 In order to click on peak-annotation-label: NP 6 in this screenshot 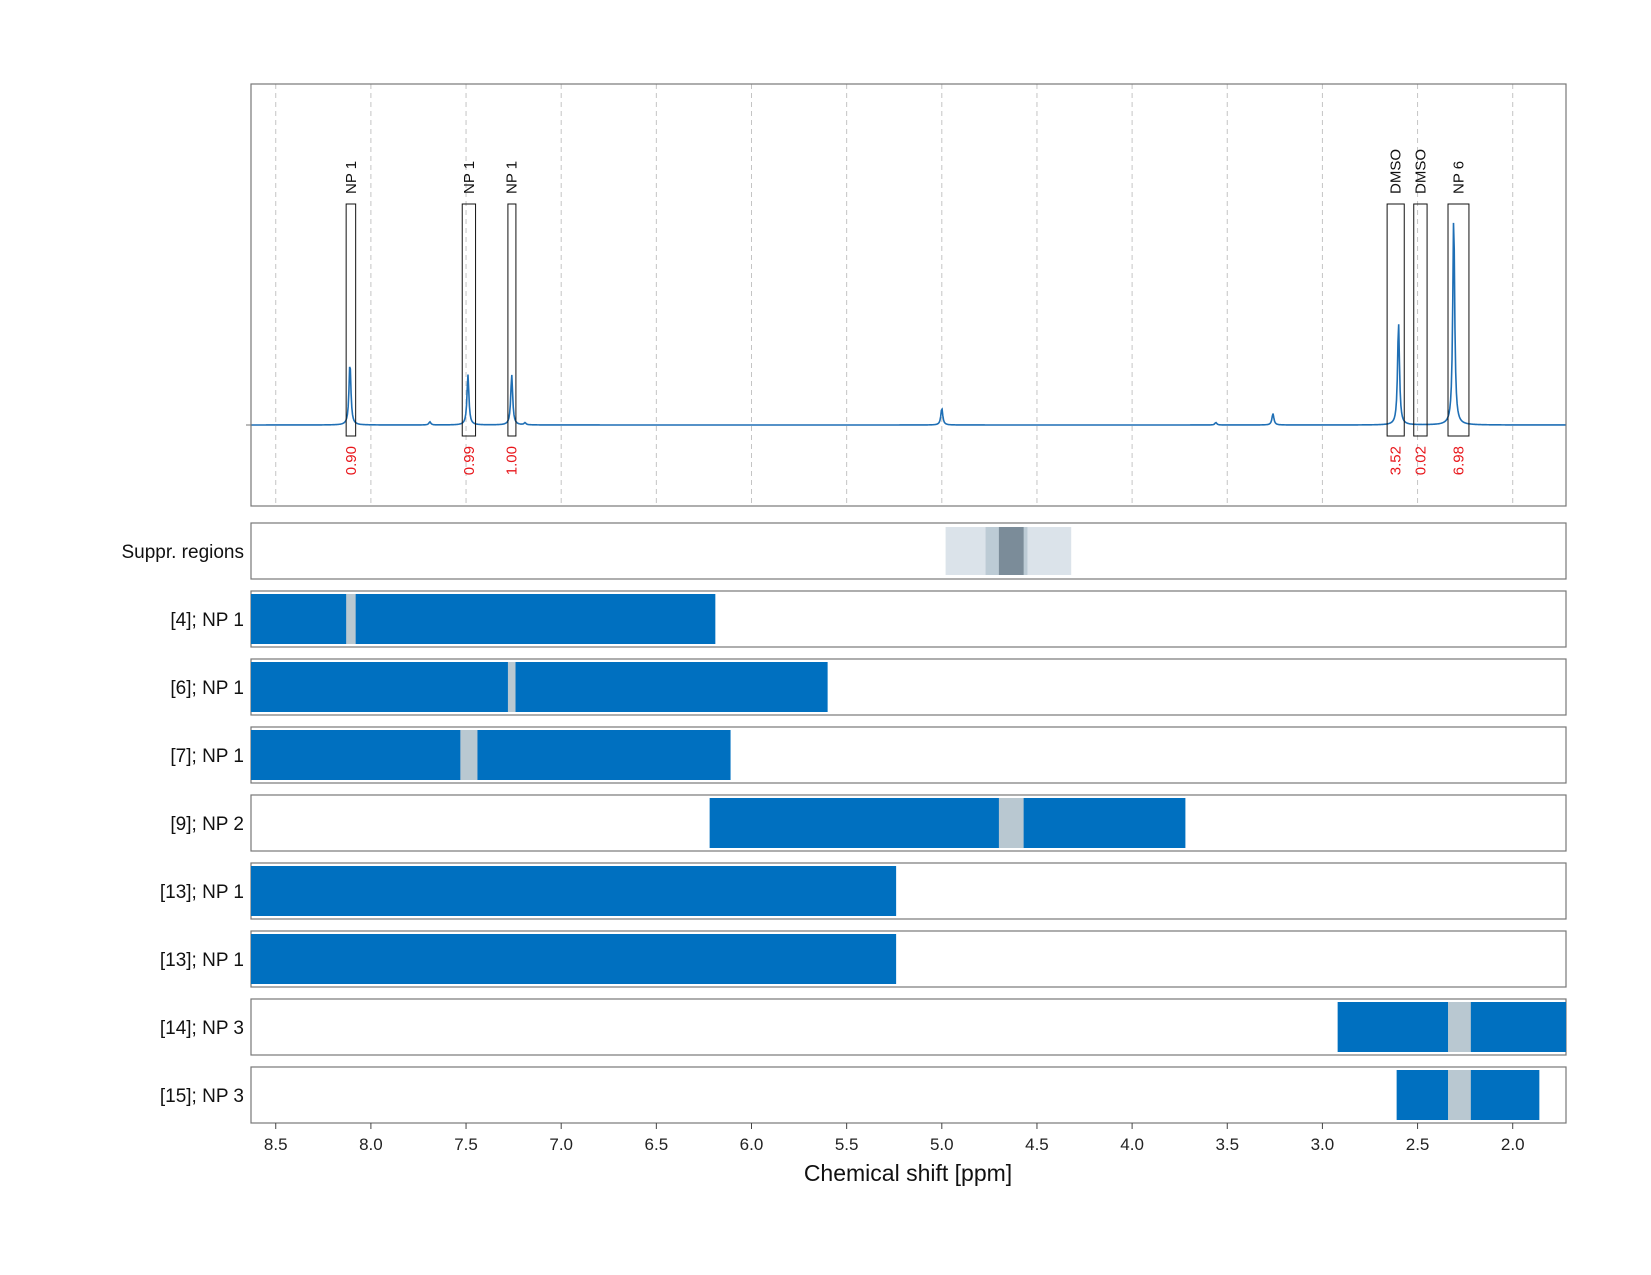, I will do `click(1458, 177)`.